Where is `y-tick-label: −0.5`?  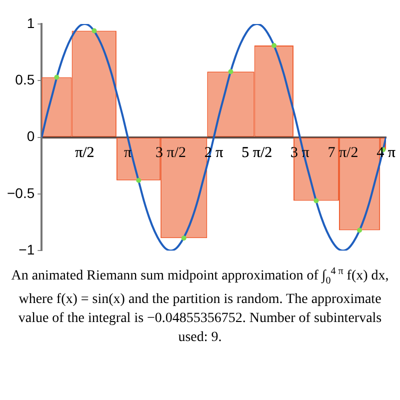 y-tick-label: −0.5 is located at coordinates (20, 192).